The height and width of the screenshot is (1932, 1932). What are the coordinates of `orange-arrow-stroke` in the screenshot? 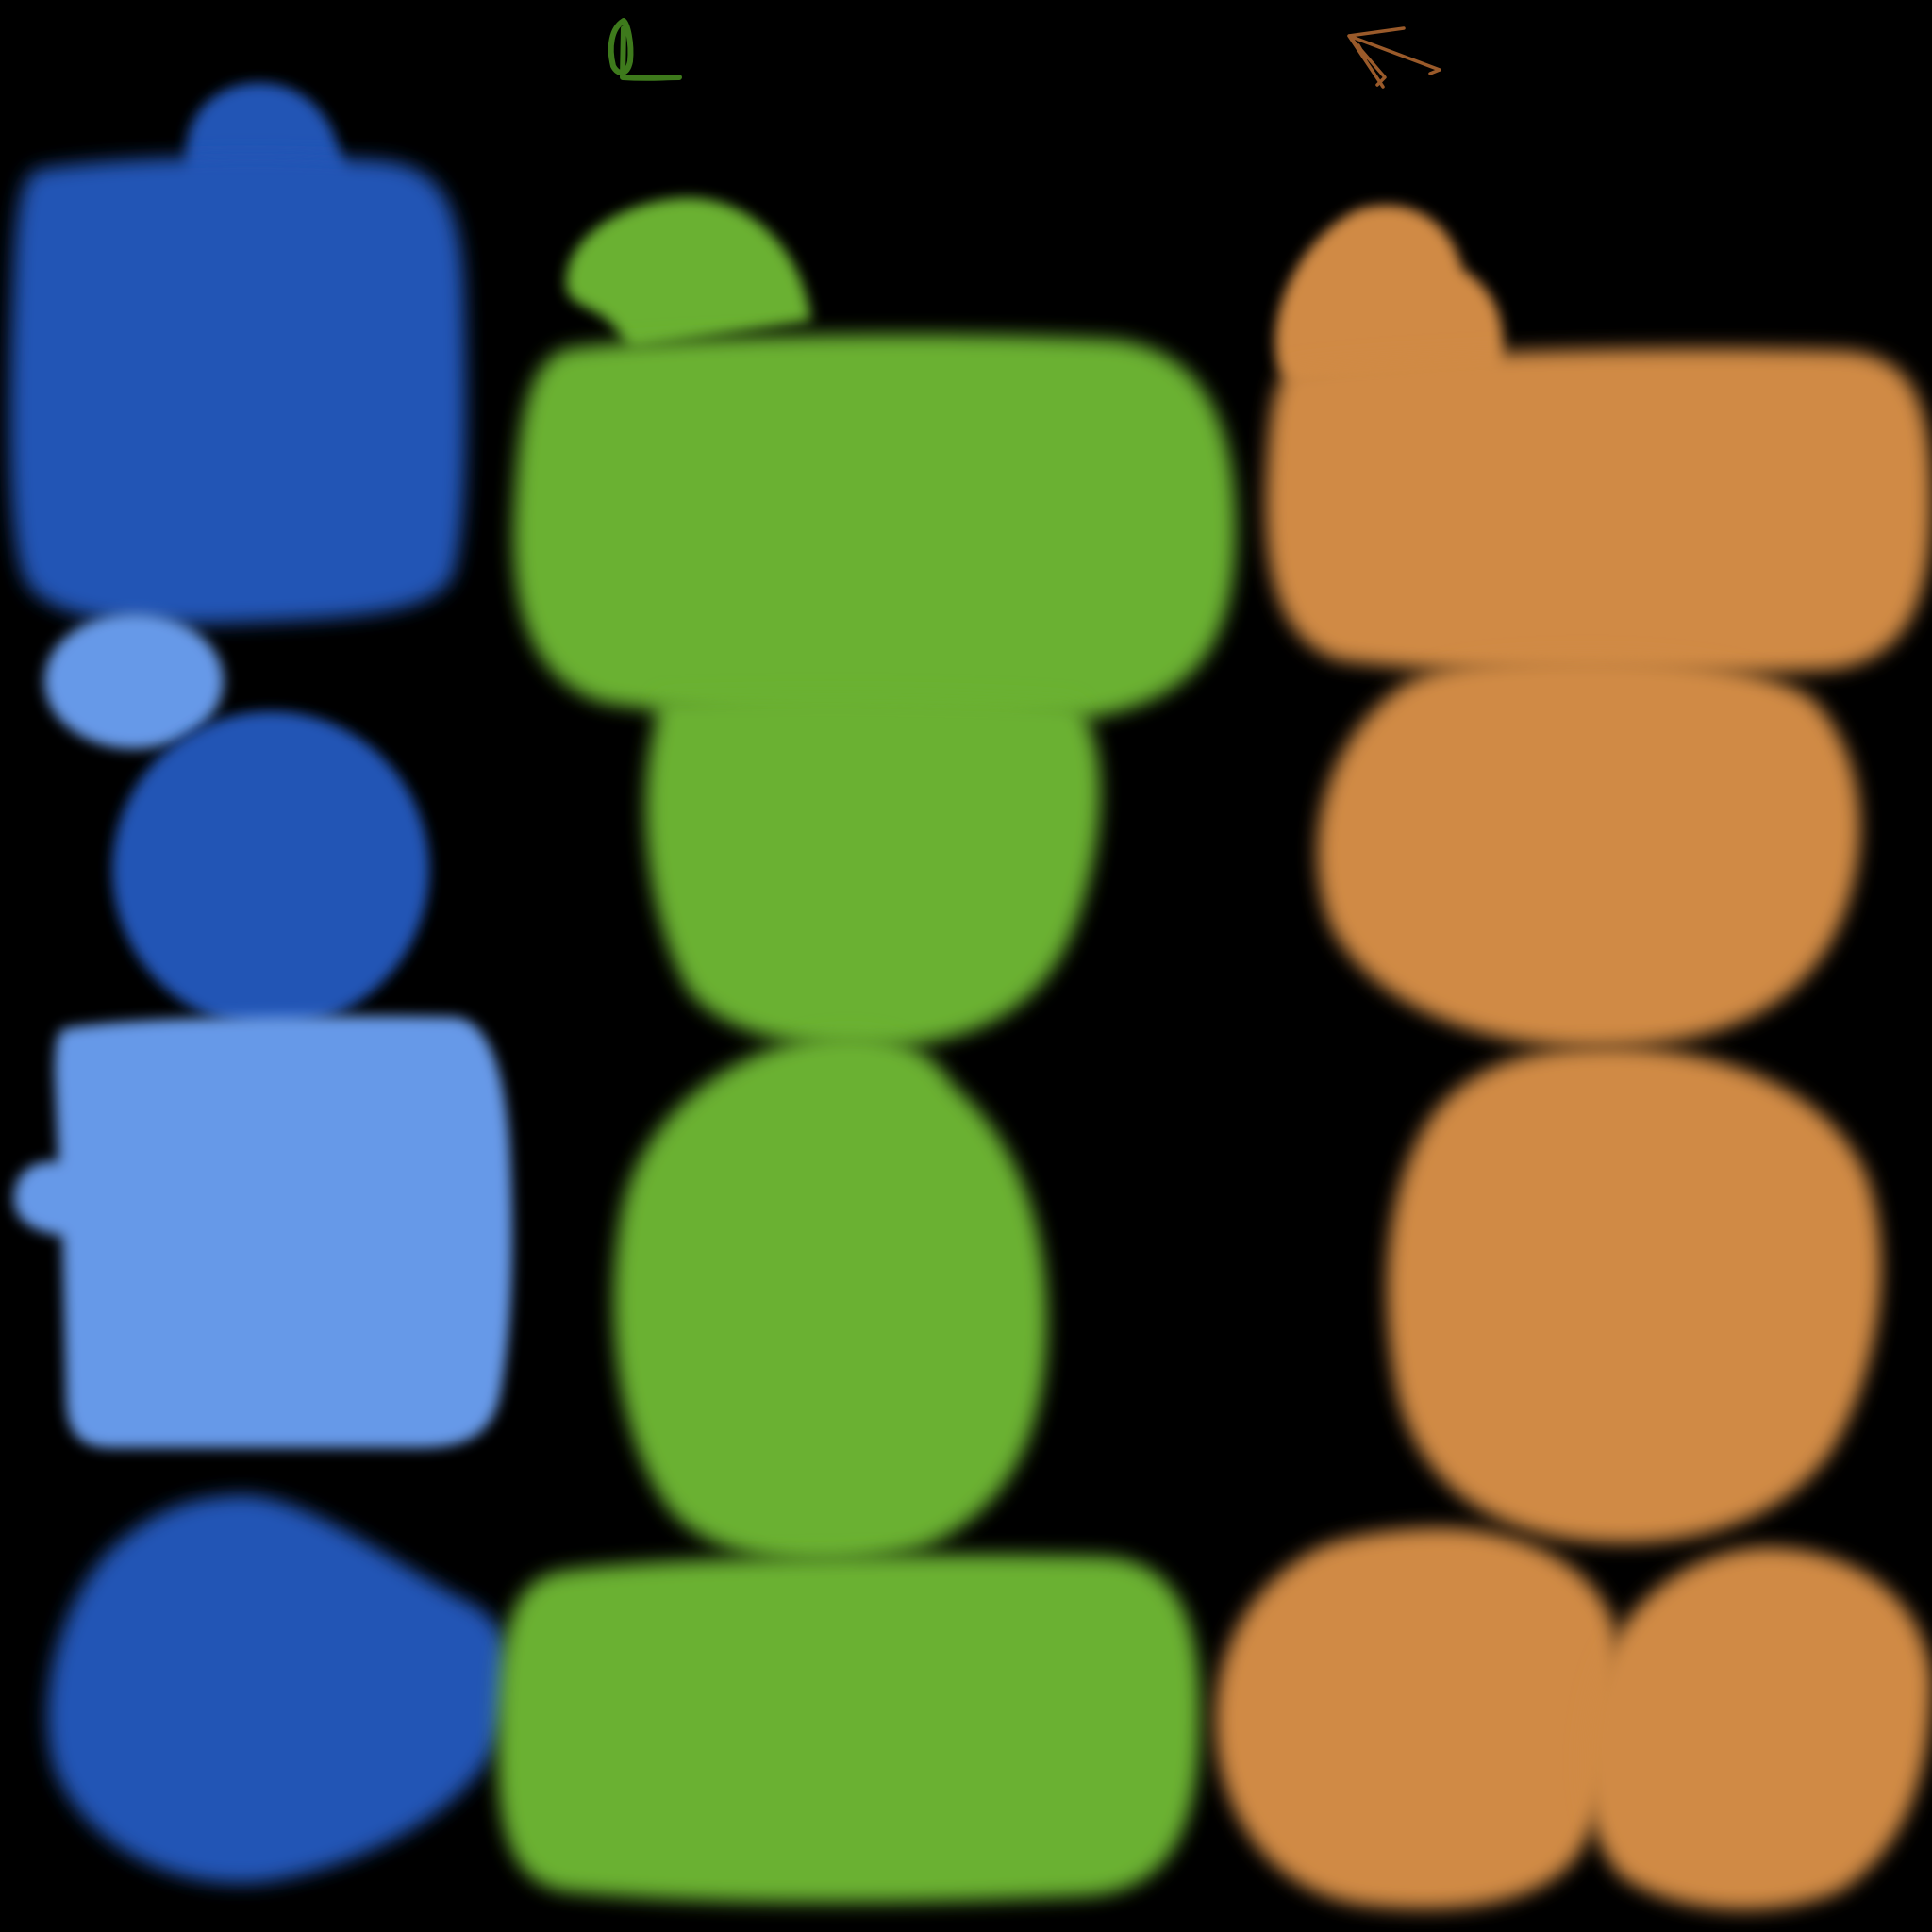 It's located at (1394, 57).